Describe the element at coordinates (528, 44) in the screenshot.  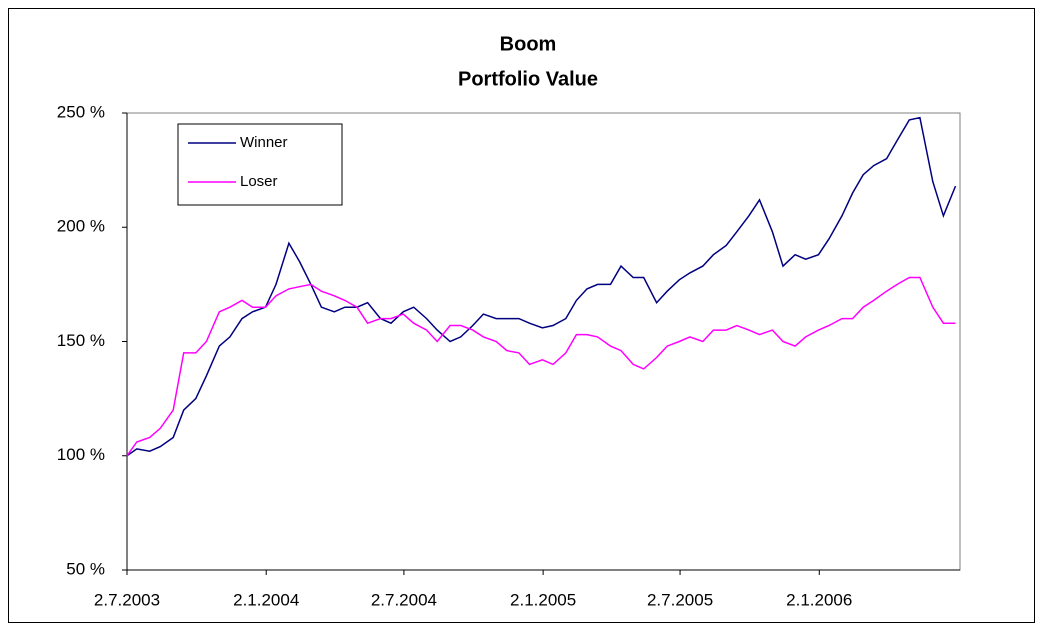
I see `chart-title: Boom` at that location.